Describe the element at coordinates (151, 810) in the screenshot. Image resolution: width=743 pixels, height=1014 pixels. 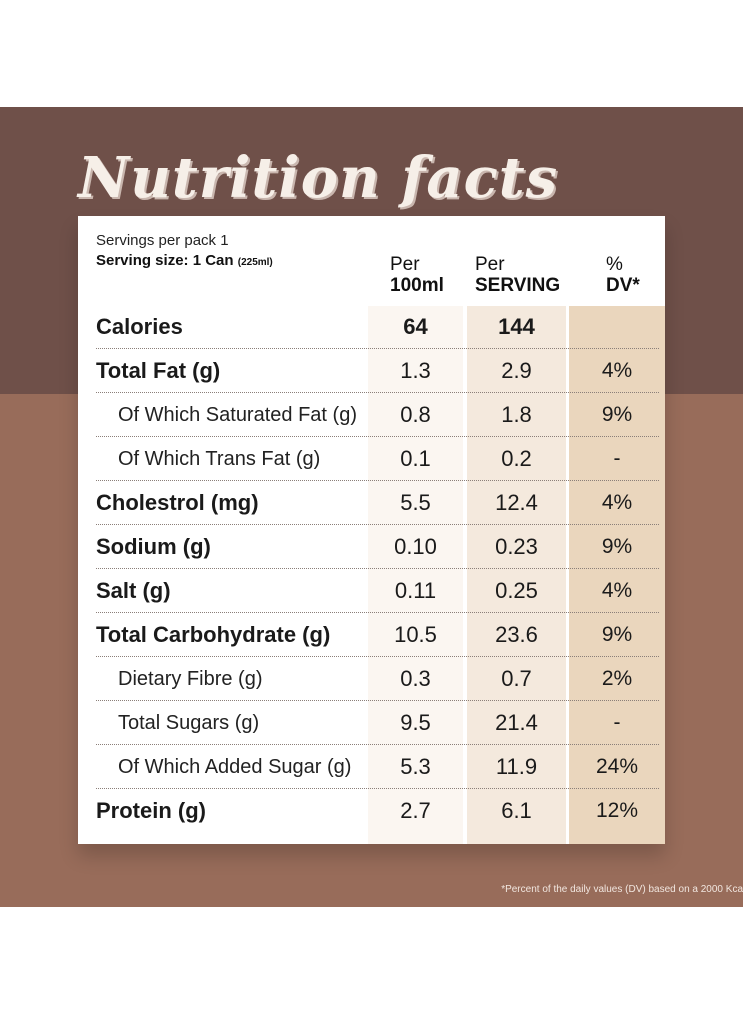
I see `row-label: Protein (g)` at that location.